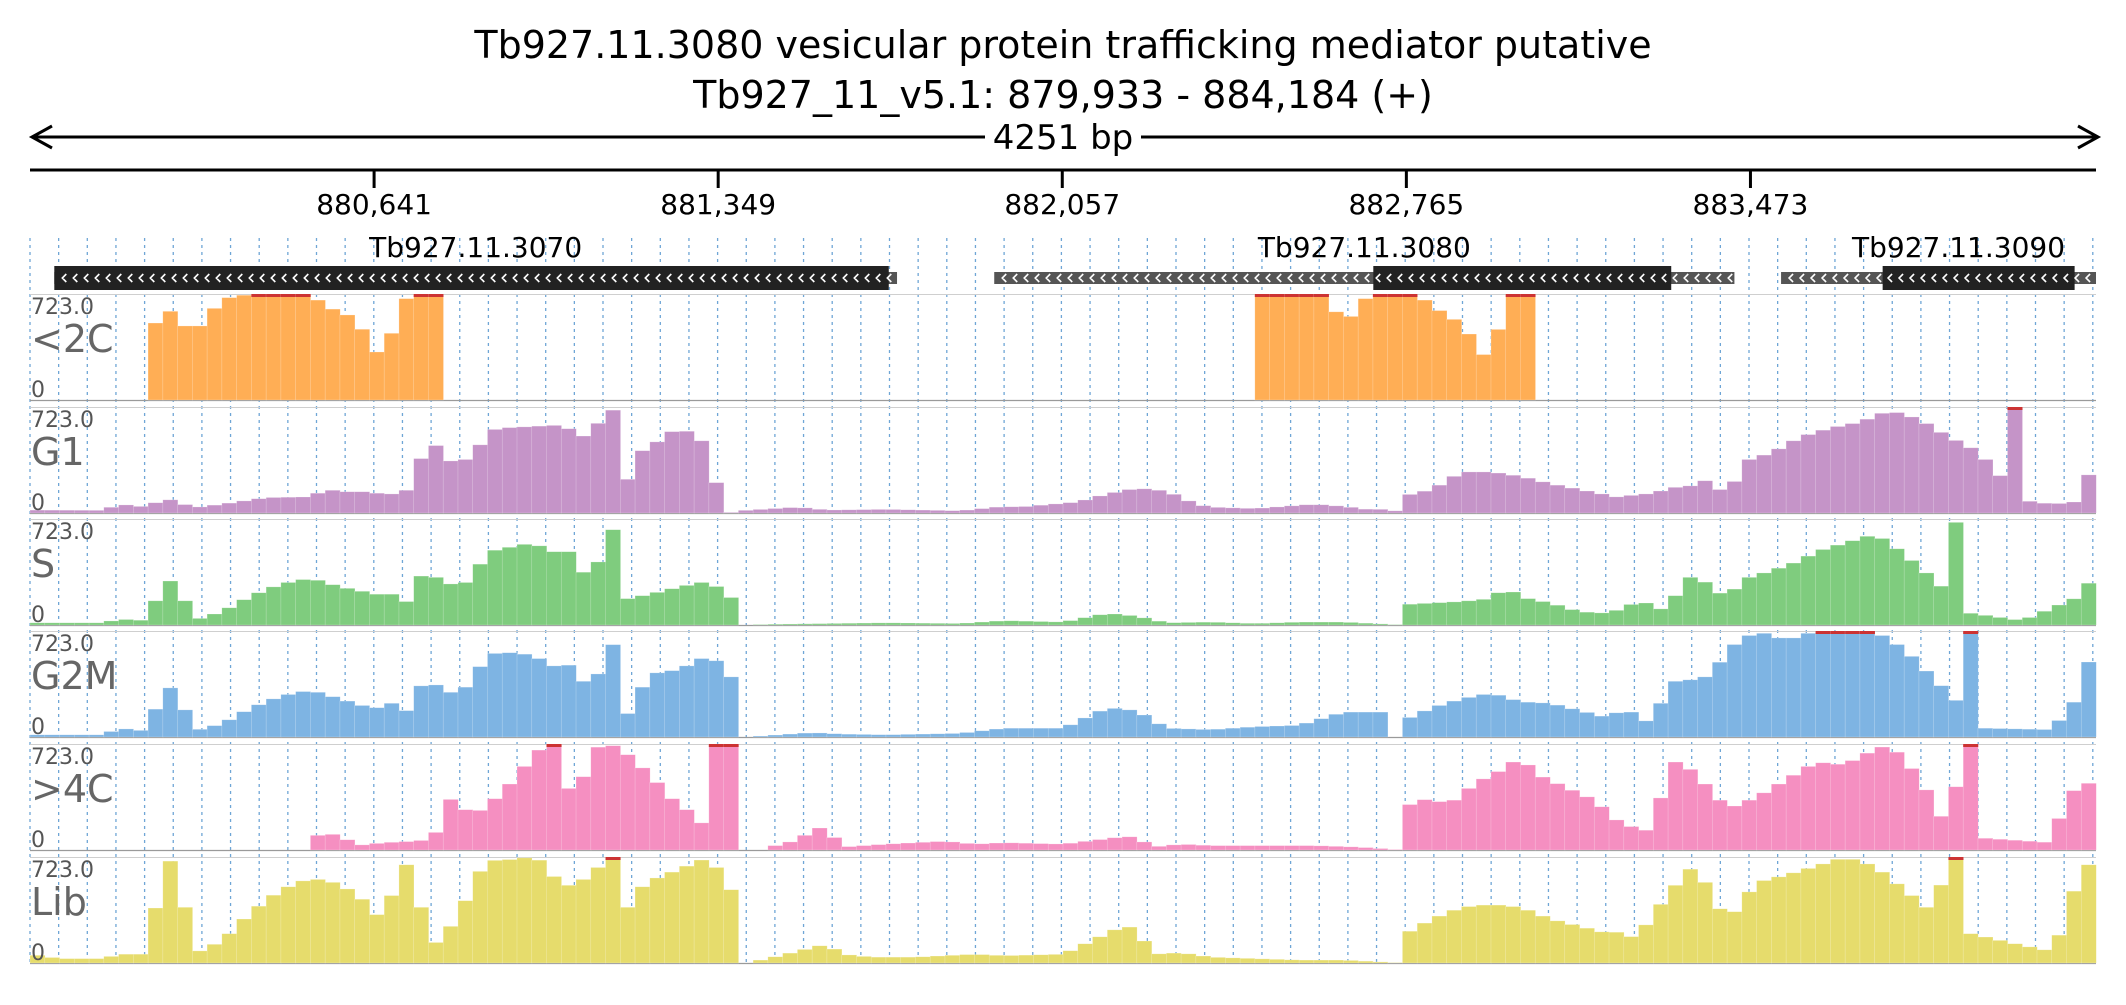 This screenshot has height=1005, width=2126. What do you see at coordinates (38, 503) in the screenshot?
I see `y-min-label: 0` at bounding box center [38, 503].